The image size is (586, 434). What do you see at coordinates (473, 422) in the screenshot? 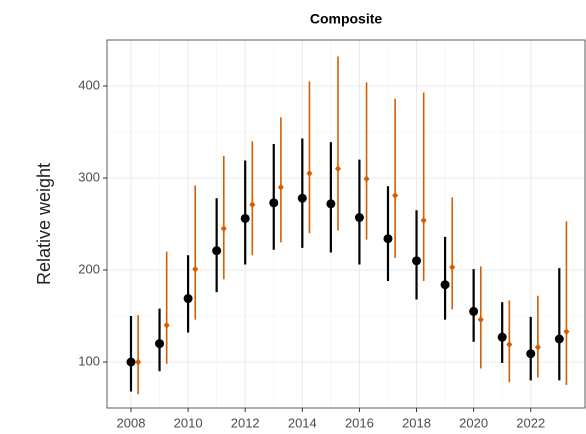
I see `x-tick-label: 2020` at bounding box center [473, 422].